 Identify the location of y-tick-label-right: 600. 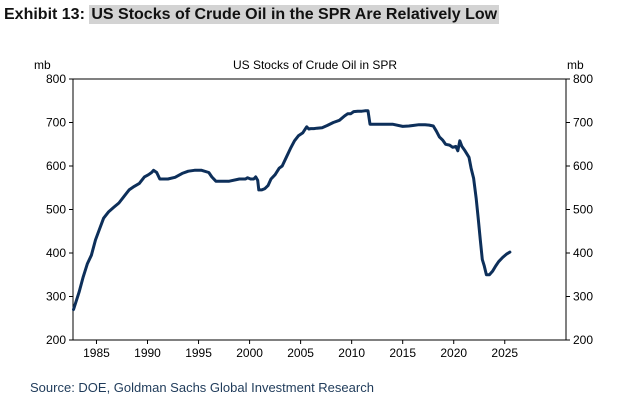
(583, 166).